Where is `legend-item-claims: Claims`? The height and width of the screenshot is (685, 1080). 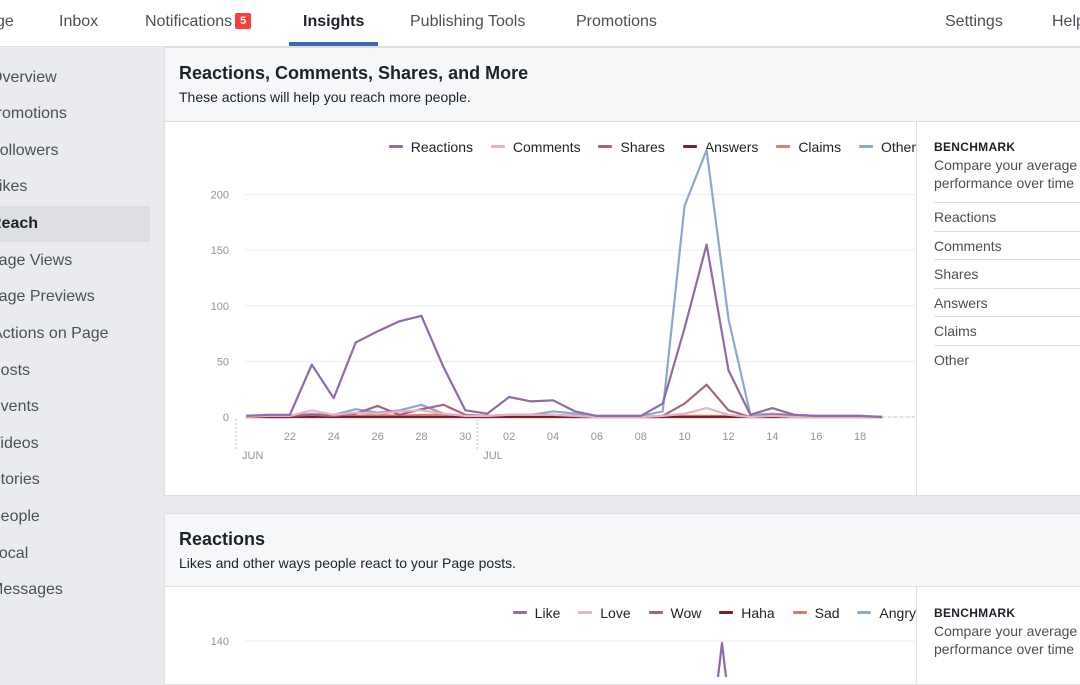 legend-item-claims: Claims is located at coordinates (808, 147).